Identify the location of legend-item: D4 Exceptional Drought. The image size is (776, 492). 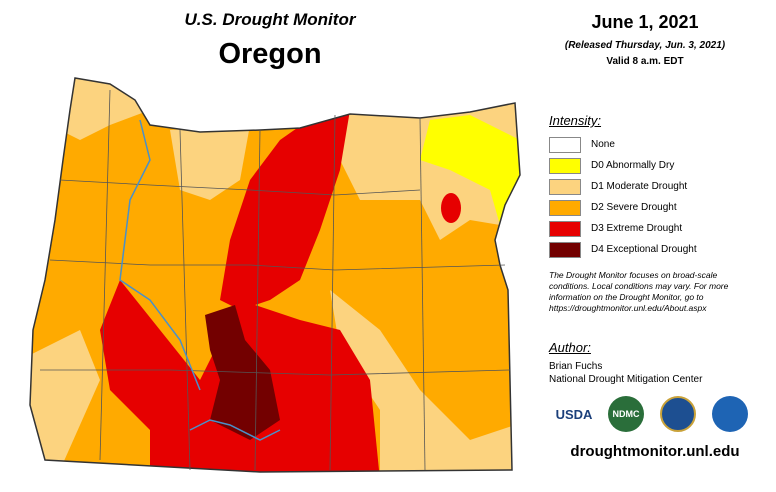
(623, 249).